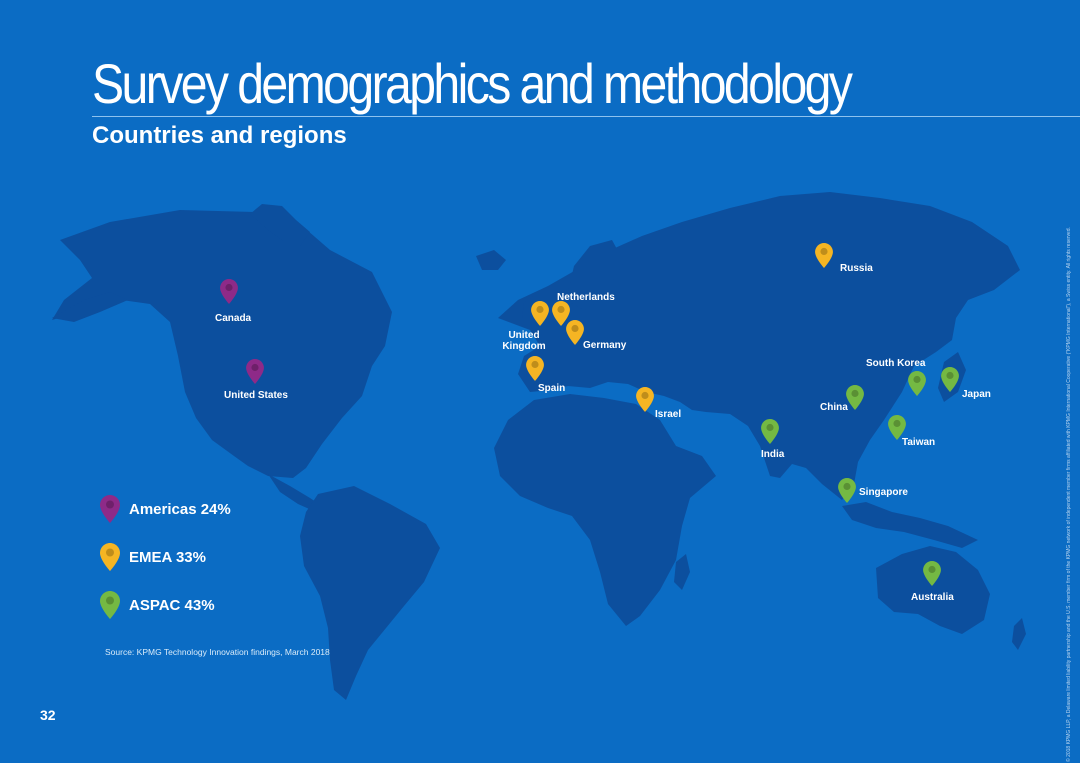 This screenshot has width=1080, height=763. I want to click on central-america-landmass, so click(295, 493).